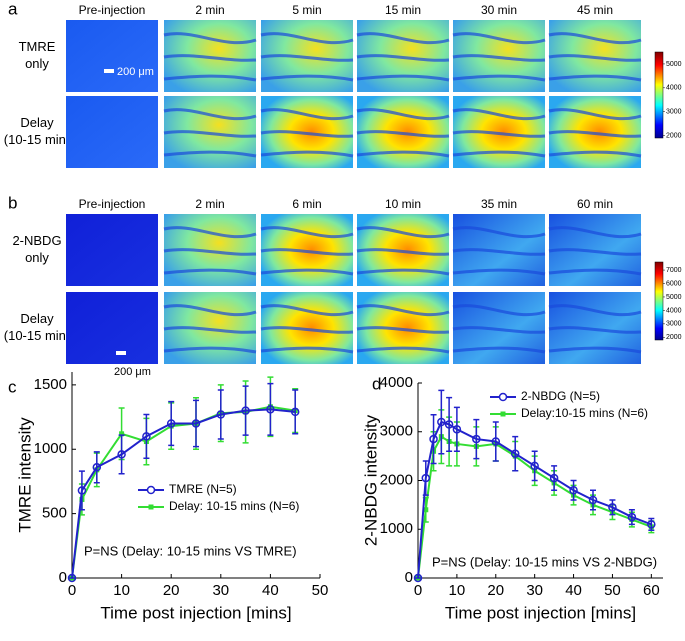  I want to click on y-tick-label: 1000, so click(50, 448).